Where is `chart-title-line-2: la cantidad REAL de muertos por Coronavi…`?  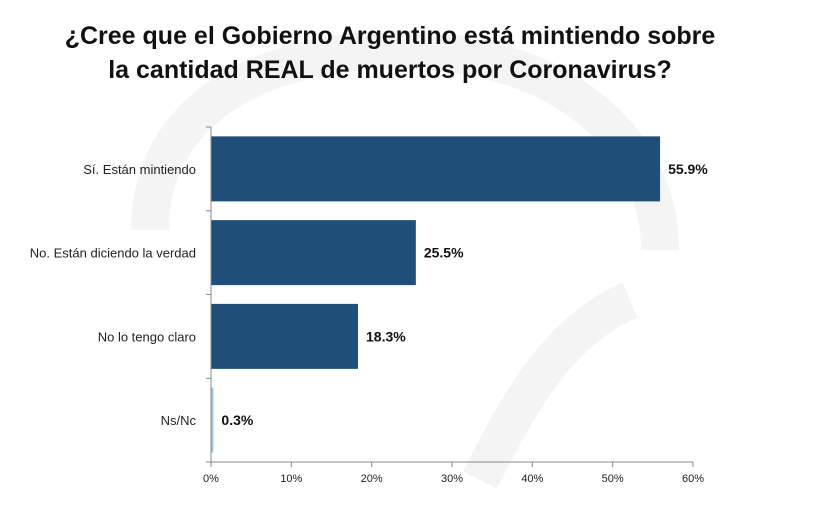
chart-title-line-2: la cantidad REAL de muertos por Coronavi… is located at coordinates (390, 70).